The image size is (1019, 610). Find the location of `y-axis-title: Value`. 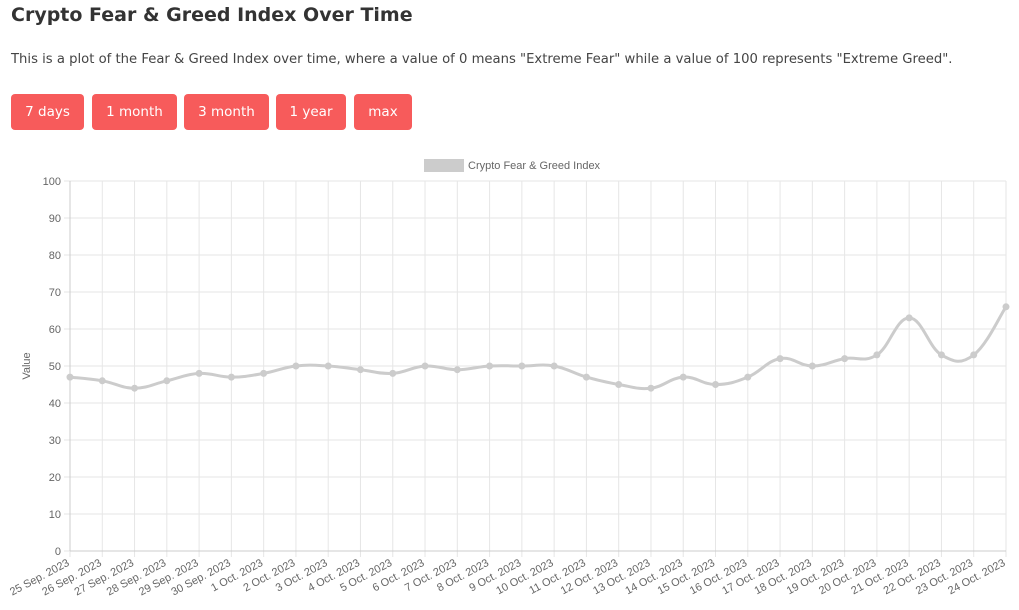

y-axis-title: Value is located at coordinates (27, 365).